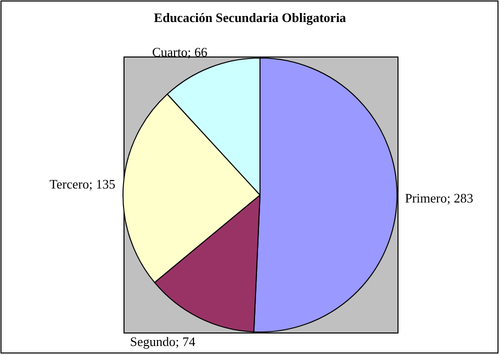 The height and width of the screenshot is (355, 500). Describe the element at coordinates (250, 17) in the screenshot. I see `chart-title: Educación Secundaria Obligatoria` at that location.